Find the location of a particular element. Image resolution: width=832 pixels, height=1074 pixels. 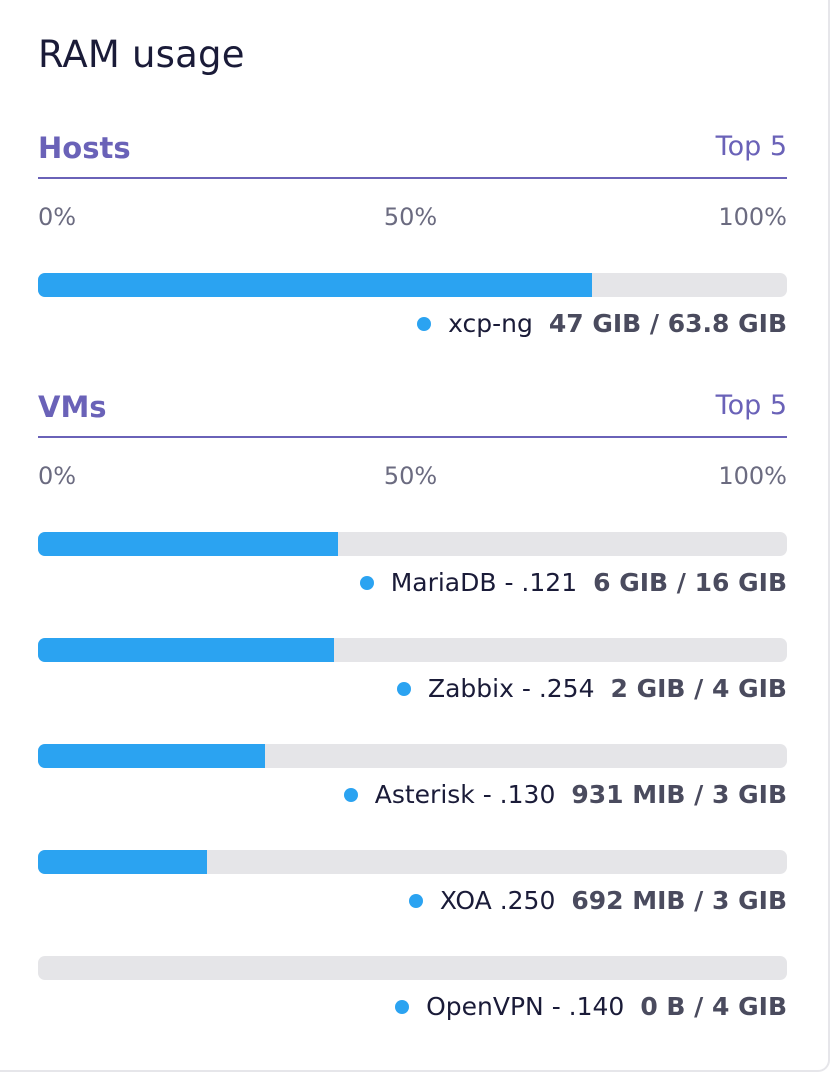

item-usage: 0 B / 4 GIB is located at coordinates (713, 1006).